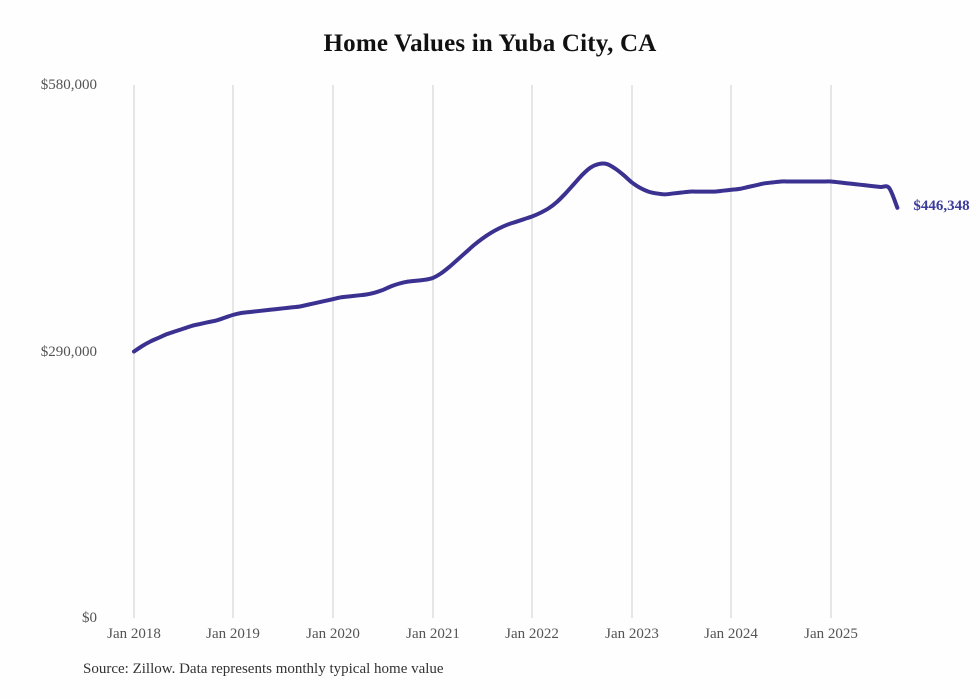 The width and height of the screenshot is (980, 699). Describe the element at coordinates (831, 634) in the screenshot. I see `x-axis-tick-jan-2025: Jan 2025` at that location.